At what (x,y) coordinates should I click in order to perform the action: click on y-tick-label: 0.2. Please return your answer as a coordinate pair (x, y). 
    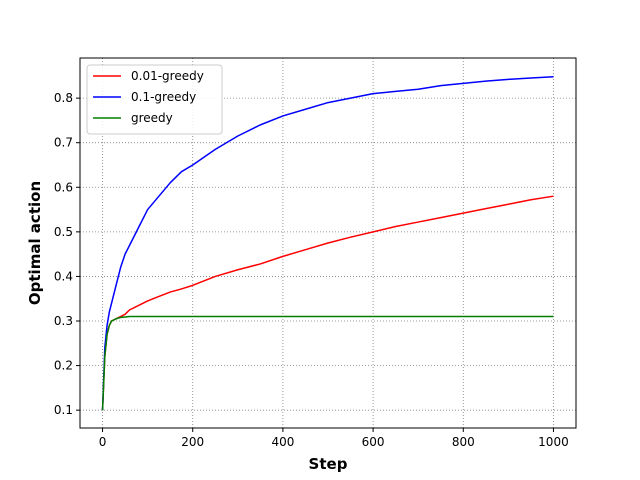
    Looking at the image, I should click on (63, 366).